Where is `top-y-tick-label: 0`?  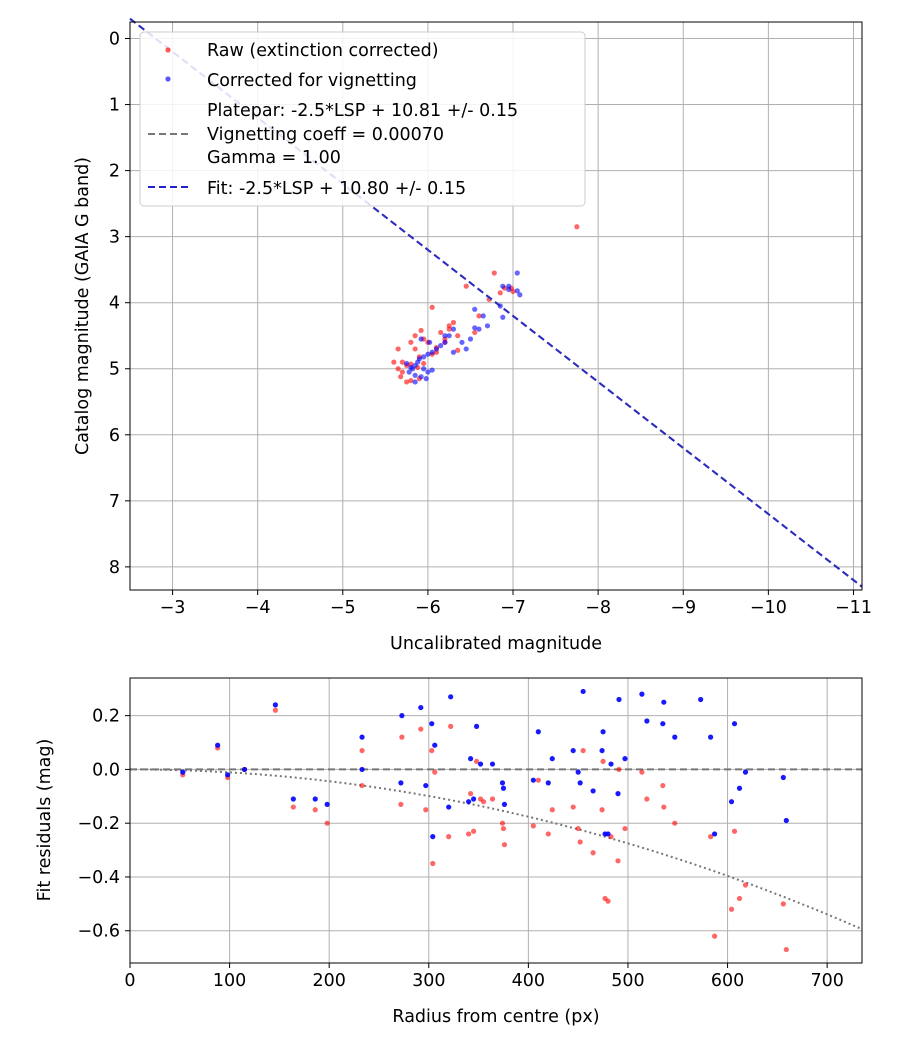 top-y-tick-label: 0 is located at coordinates (114, 40).